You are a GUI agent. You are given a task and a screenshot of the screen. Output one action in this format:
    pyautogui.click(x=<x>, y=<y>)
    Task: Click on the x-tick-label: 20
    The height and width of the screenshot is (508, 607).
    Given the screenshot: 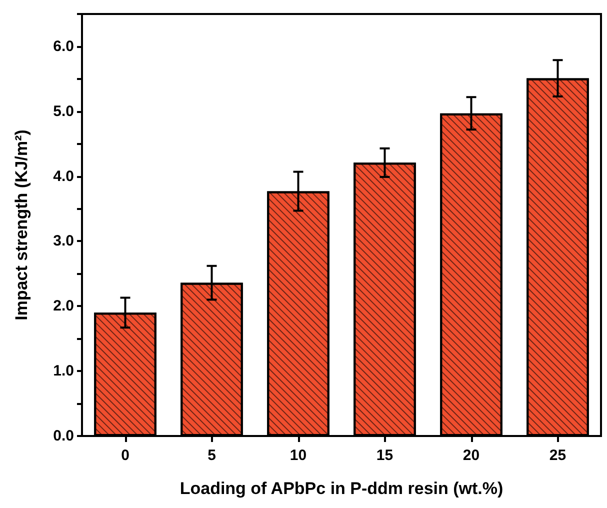 What is the action you would take?
    pyautogui.click(x=471, y=455)
    